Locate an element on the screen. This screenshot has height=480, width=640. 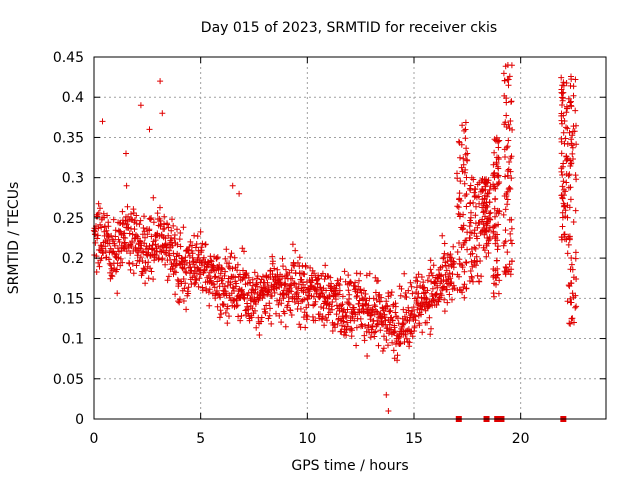
y-tick-label: 0.1 is located at coordinates (73, 340).